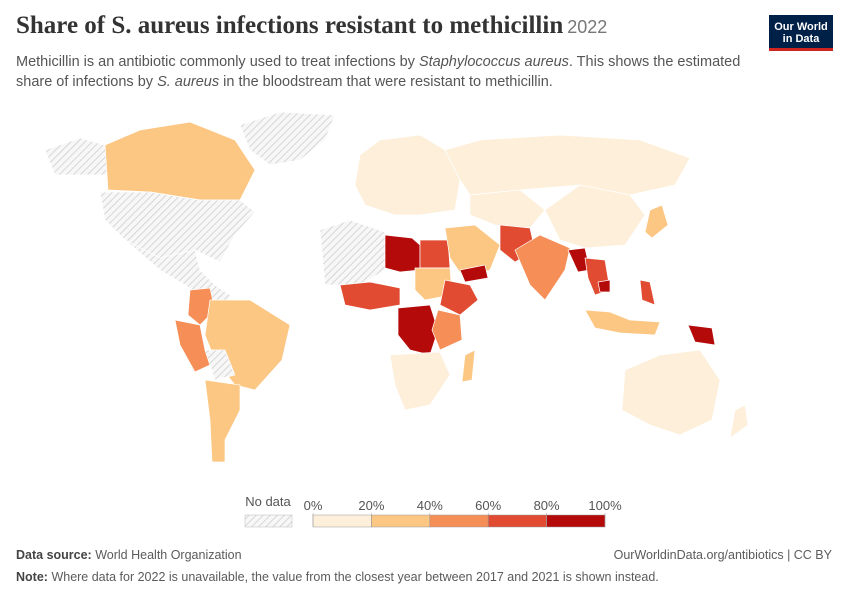 This screenshot has width=850, height=600. I want to click on australia, so click(671, 392).